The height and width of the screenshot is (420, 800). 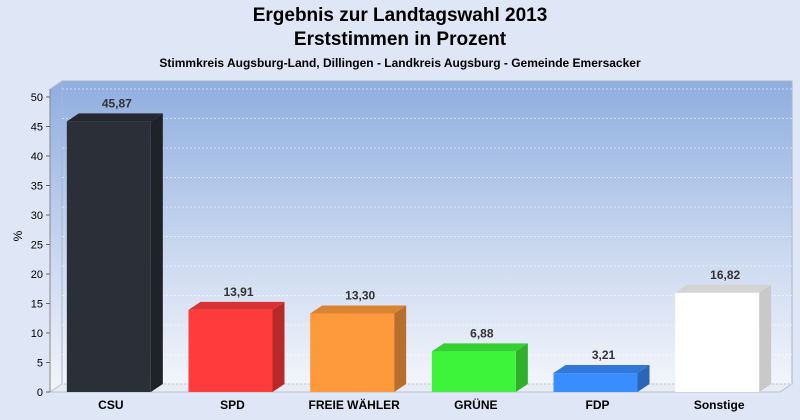 I want to click on y-tick-label: 5, so click(x=40, y=364).